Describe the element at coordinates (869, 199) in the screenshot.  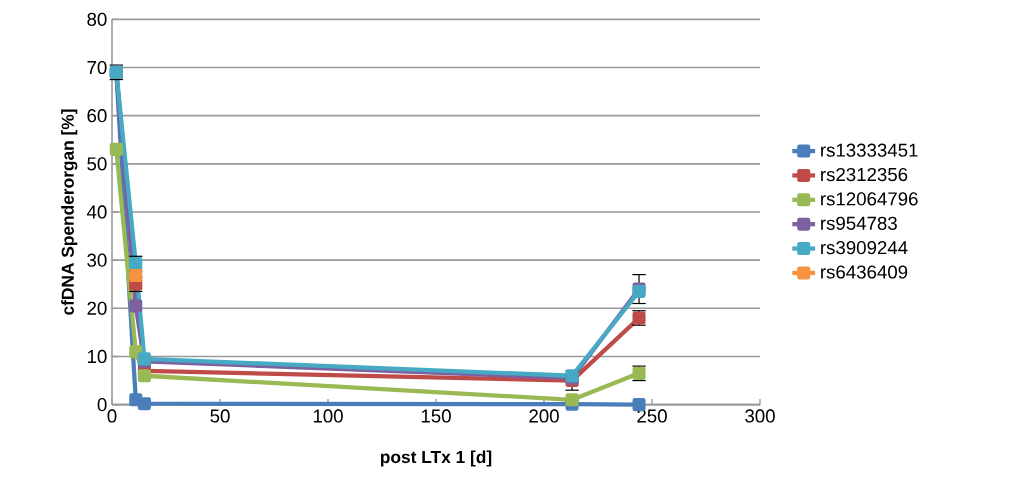
I see `legend-label: rs12064796` at that location.